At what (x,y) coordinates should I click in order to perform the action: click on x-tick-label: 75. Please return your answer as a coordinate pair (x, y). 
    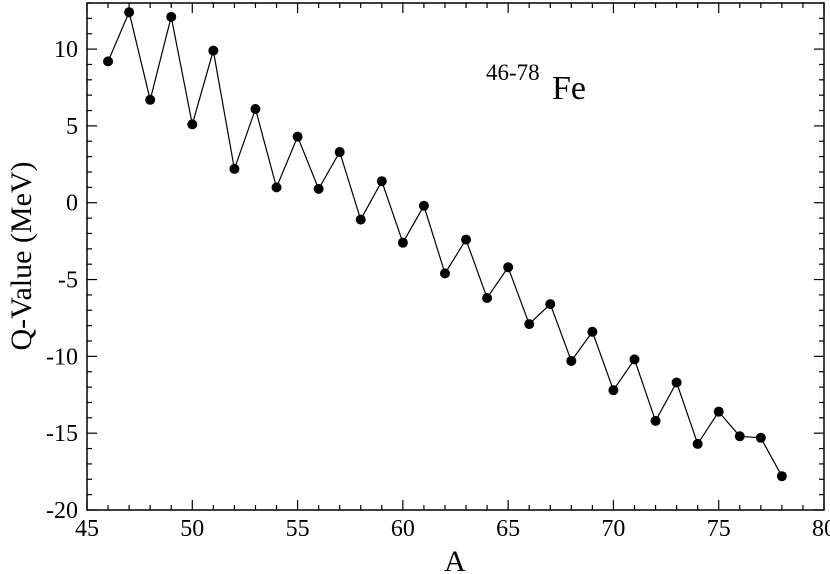
    Looking at the image, I should click on (719, 529).